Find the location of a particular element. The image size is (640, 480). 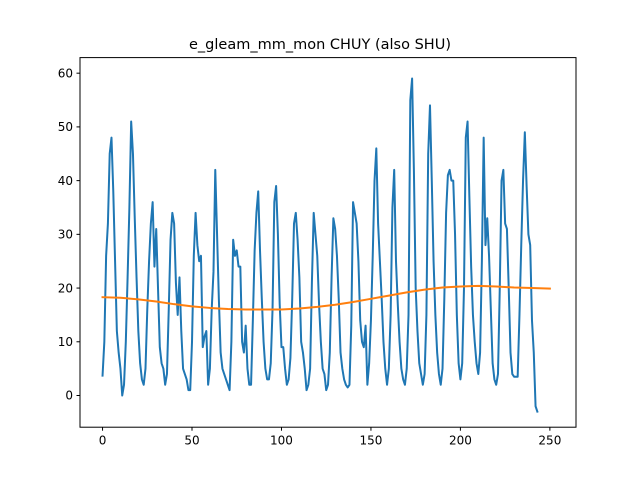

y-tick-label: 40 is located at coordinates (65, 181).